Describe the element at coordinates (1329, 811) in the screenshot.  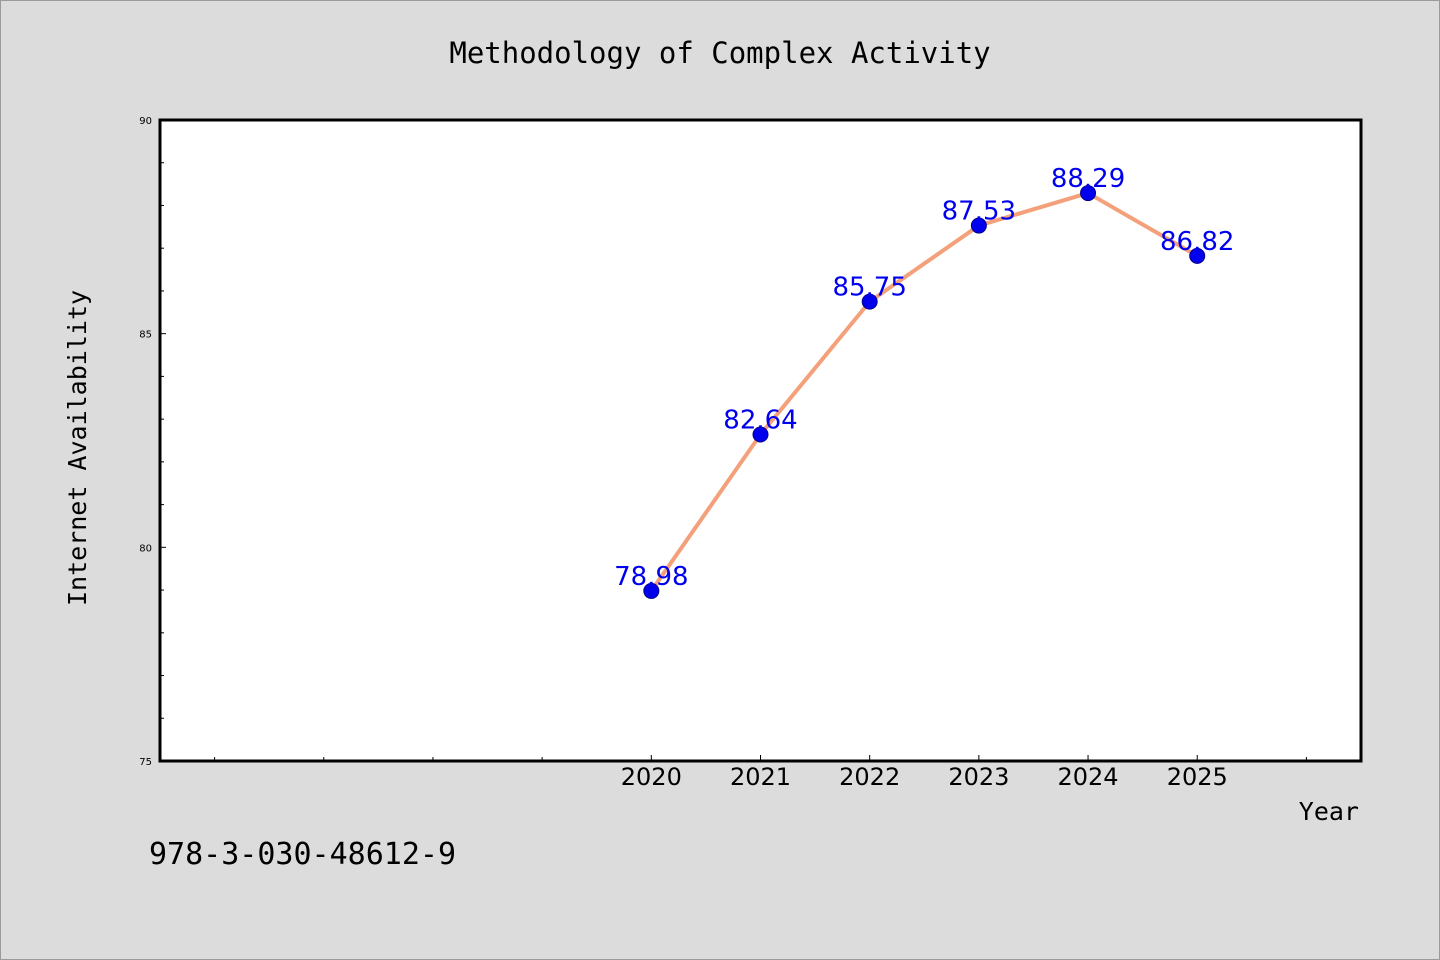
I see `x-axis-label: Year` at that location.